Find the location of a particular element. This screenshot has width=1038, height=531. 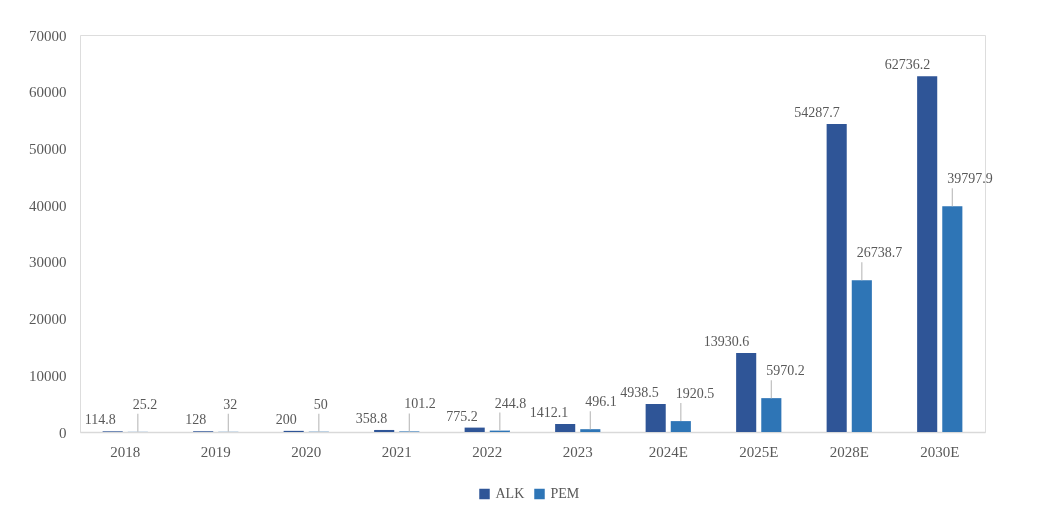

data-label: 775.2 is located at coordinates (462, 416).